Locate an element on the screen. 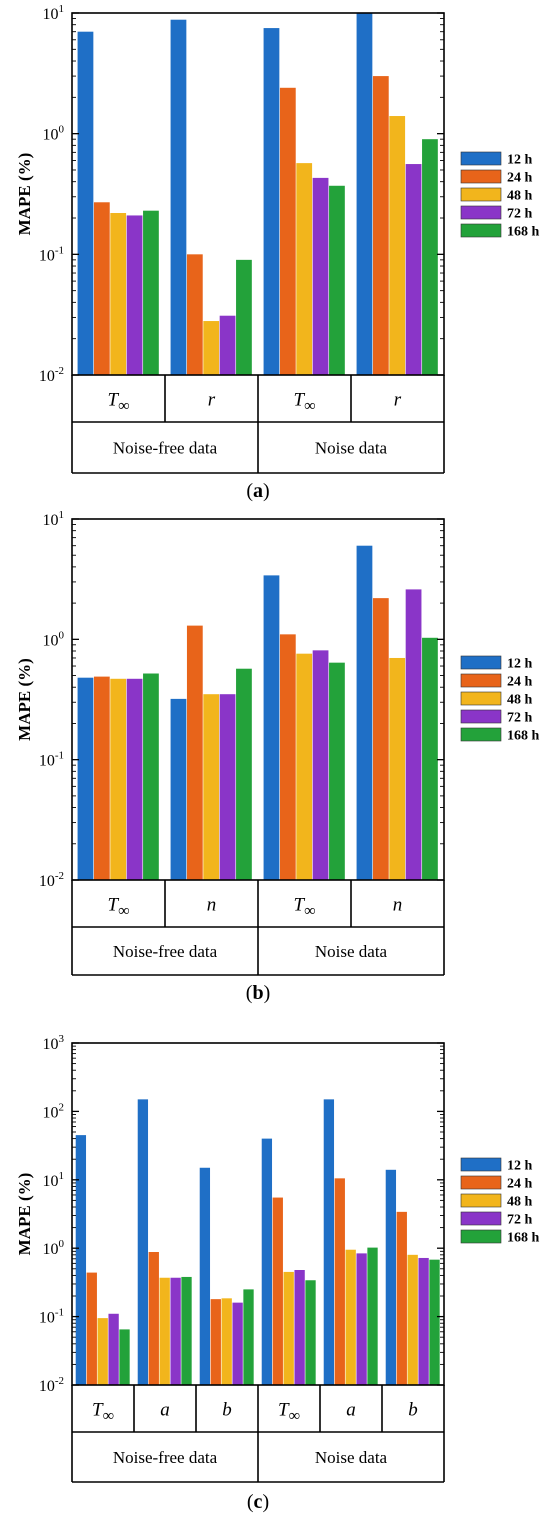 The image size is (550, 1518). y-tick-label: 10² is located at coordinates (54, 1111).